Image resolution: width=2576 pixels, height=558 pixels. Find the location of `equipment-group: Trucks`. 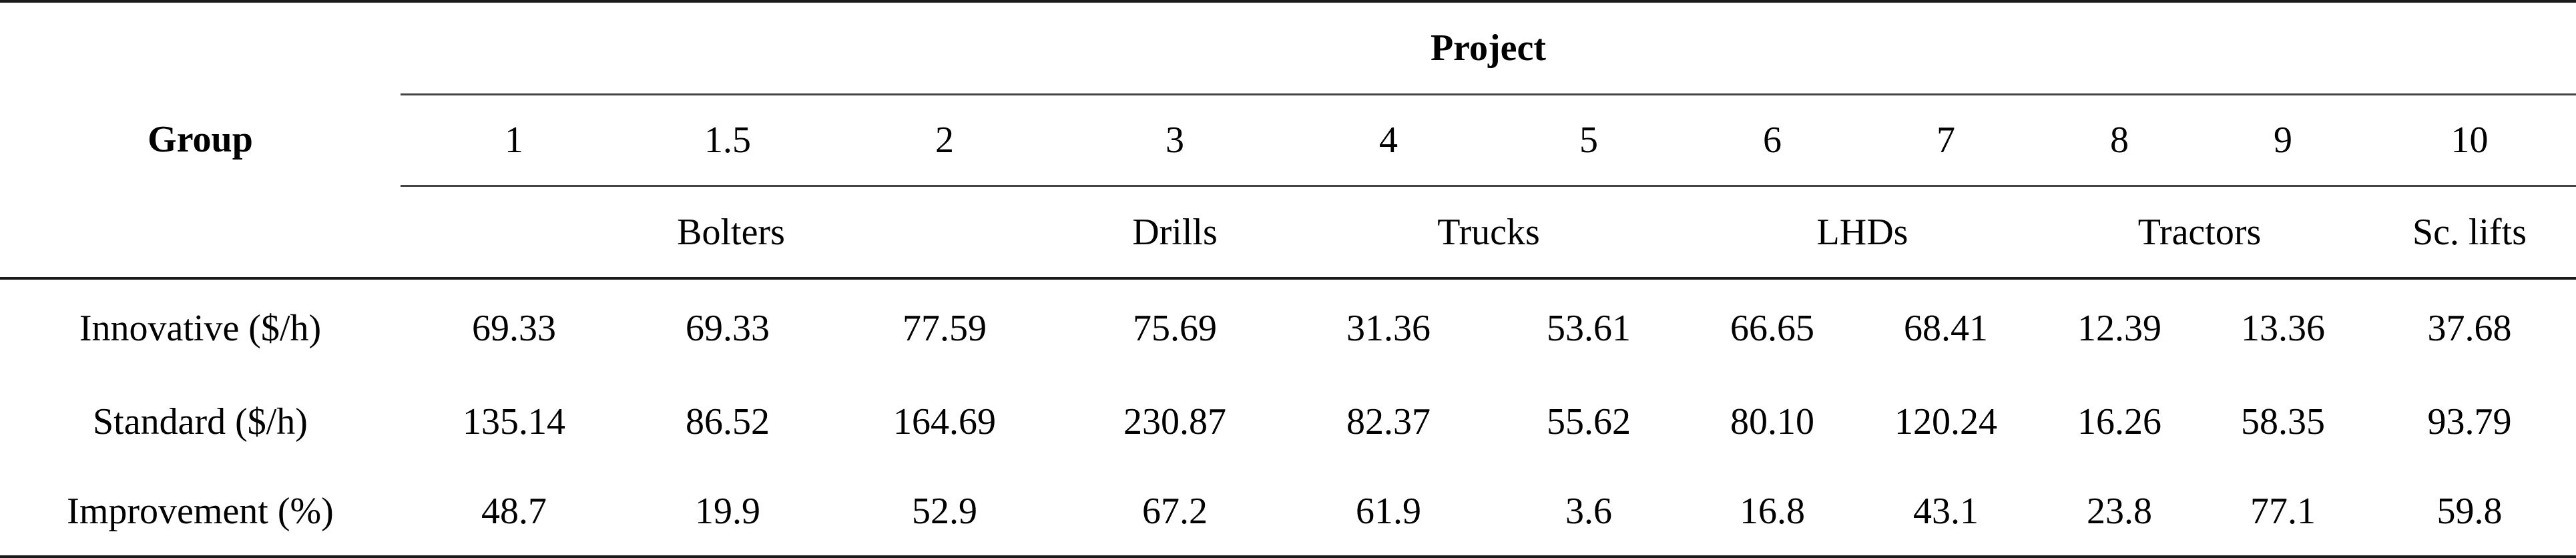

equipment-group: Trucks is located at coordinates (1488, 232).